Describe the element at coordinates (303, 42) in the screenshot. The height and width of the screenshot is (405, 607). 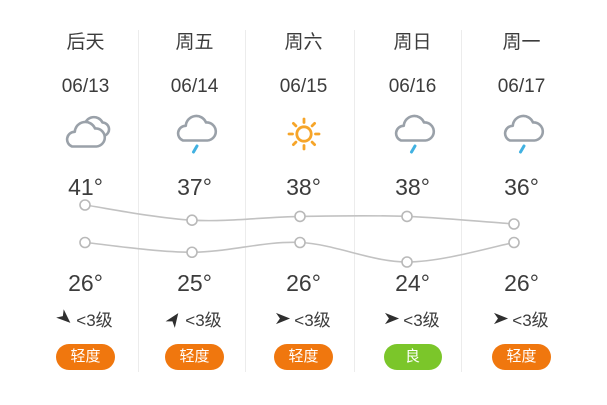
I see `day-label: 周六` at that location.